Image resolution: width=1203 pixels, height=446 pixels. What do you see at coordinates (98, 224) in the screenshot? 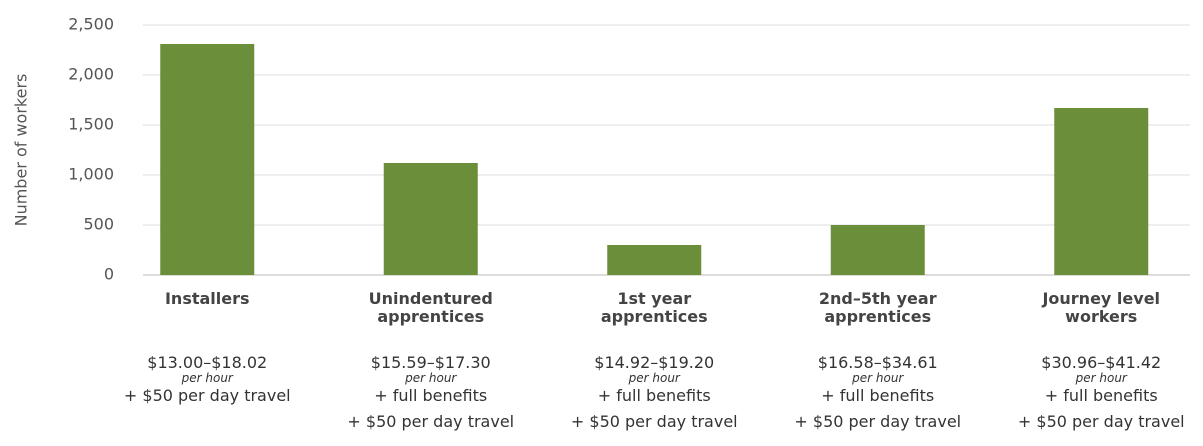
I see `y-tick-label: 500` at bounding box center [98, 224].